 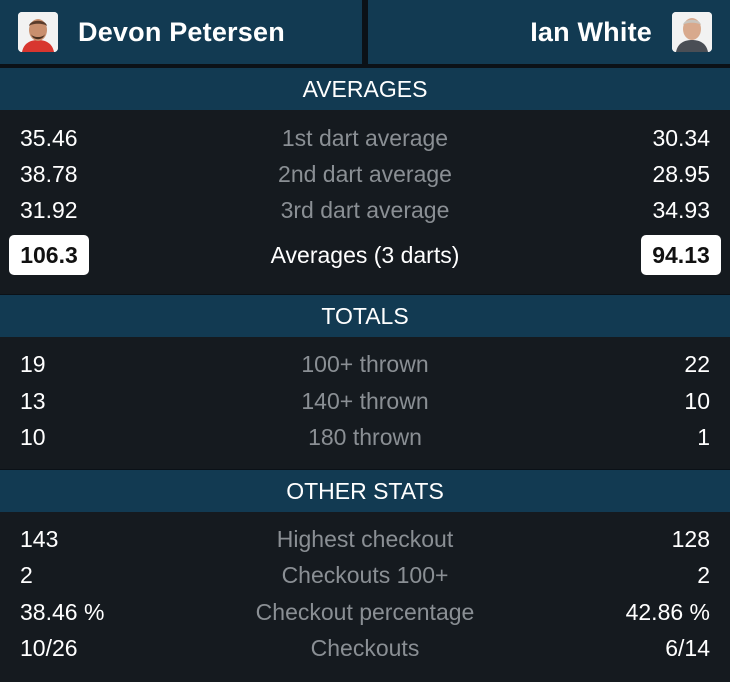 I want to click on stat-left-value: 13, so click(x=33, y=400).